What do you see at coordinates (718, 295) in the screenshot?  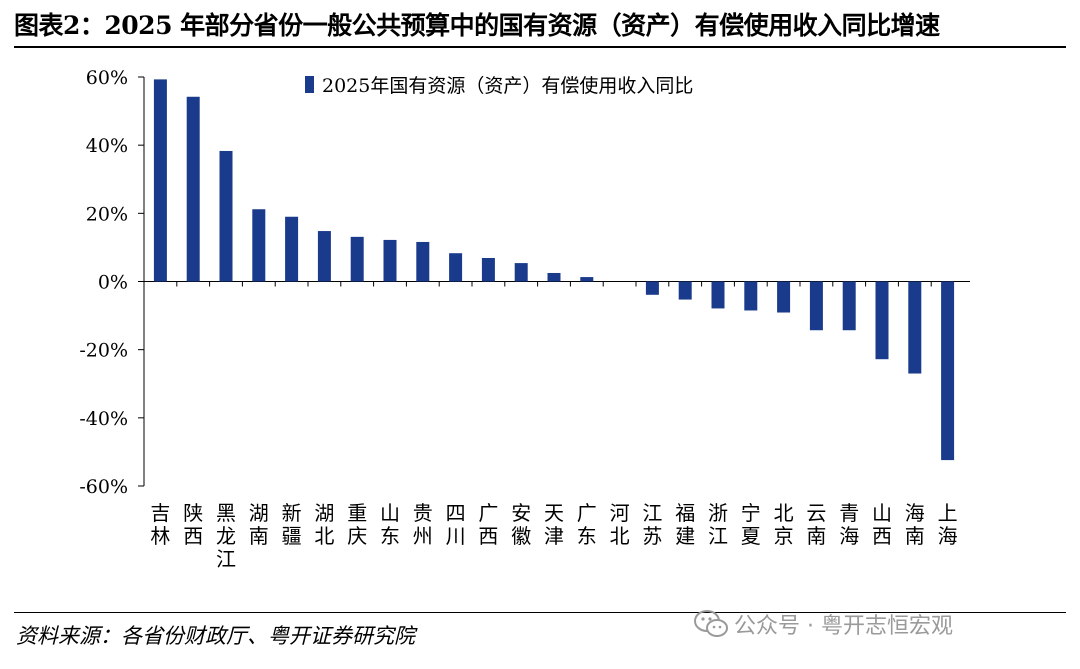 I see `bar-浙江` at bounding box center [718, 295].